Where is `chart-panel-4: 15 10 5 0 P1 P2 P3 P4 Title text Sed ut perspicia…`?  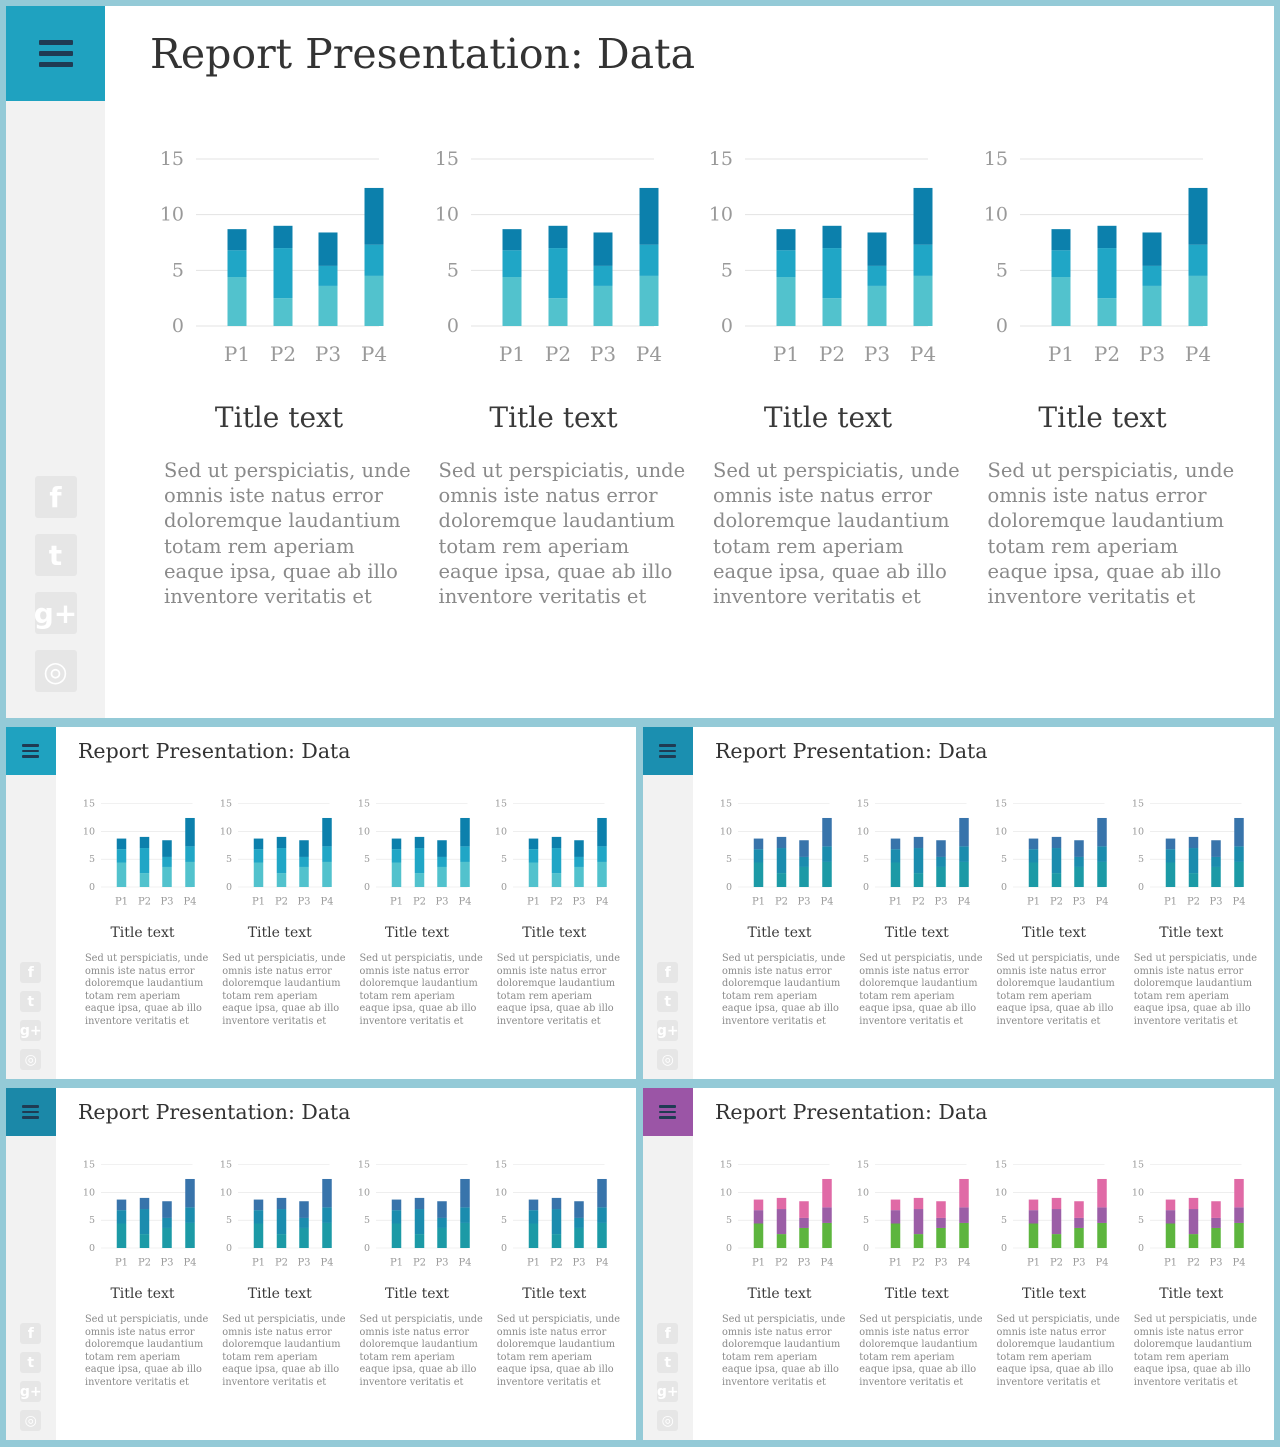
chart-panel-4: 15 10 5 0 P1 P2 P3 P4 Title text Sed ut perspicia… is located at coordinates (1193, 903).